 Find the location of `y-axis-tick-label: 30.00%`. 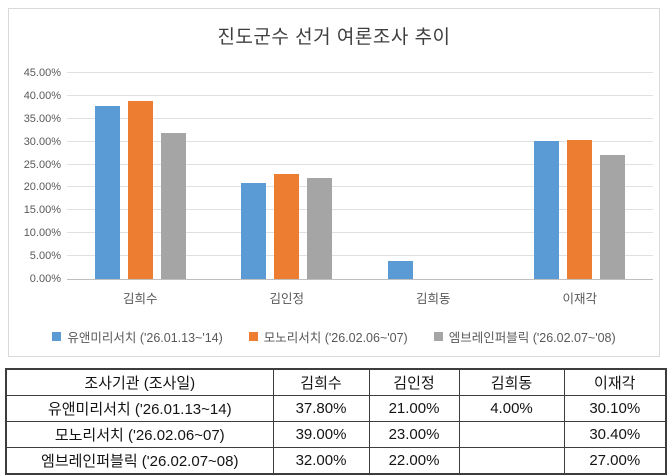

y-axis-tick-label: 30.00% is located at coordinates (42, 141).